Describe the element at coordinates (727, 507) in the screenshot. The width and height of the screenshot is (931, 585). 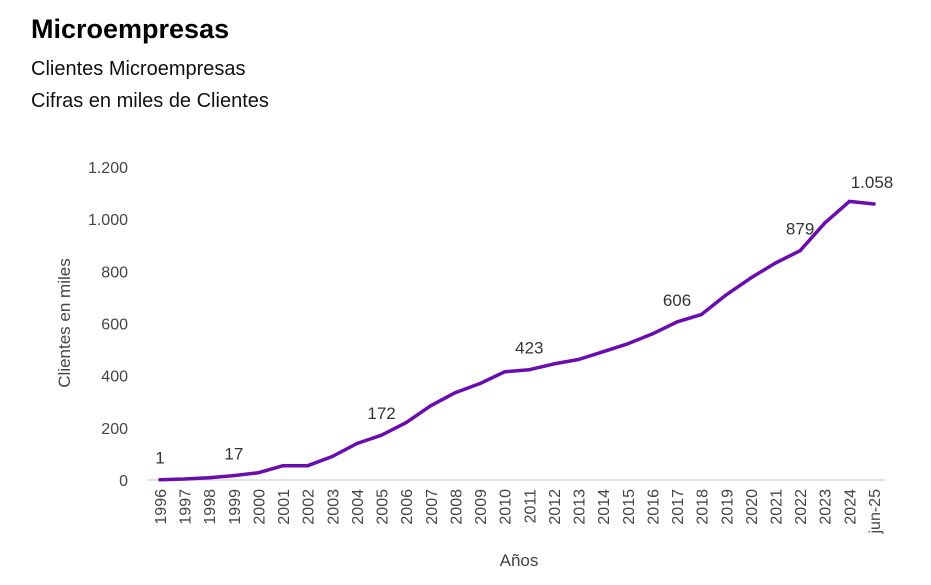
I see `x-tick-label: 2019` at that location.